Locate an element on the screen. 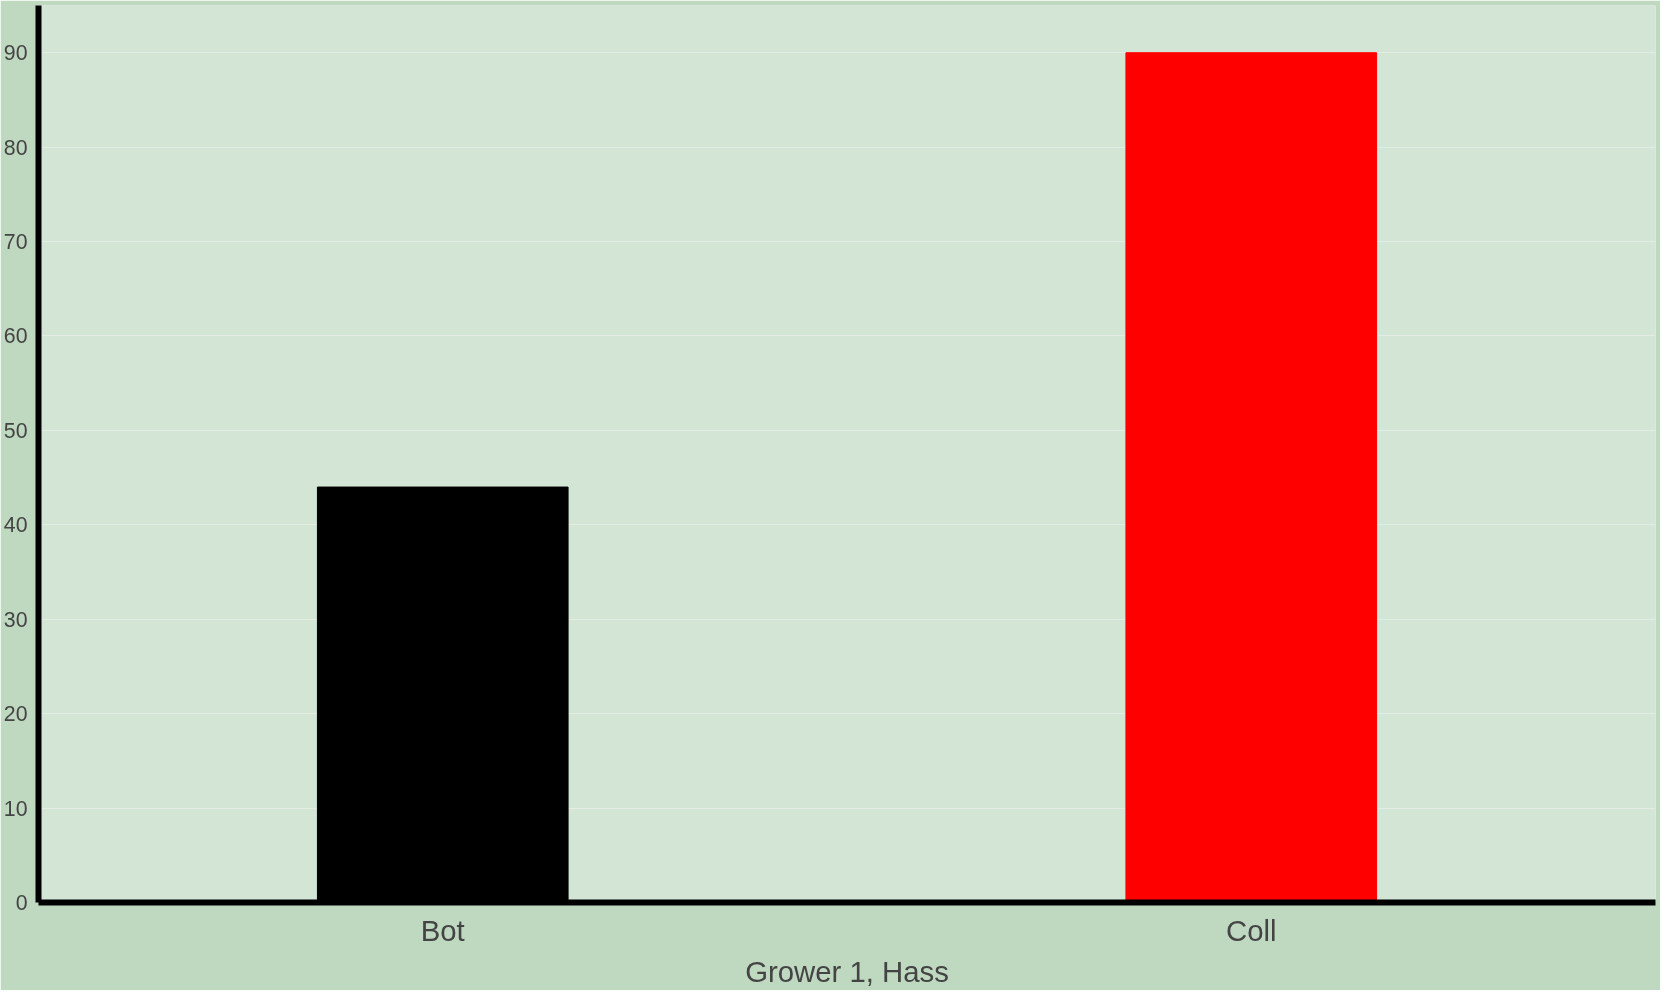 This screenshot has height=1000, width=1671. x-axis-title: Grower 1, Hass is located at coordinates (847, 971).